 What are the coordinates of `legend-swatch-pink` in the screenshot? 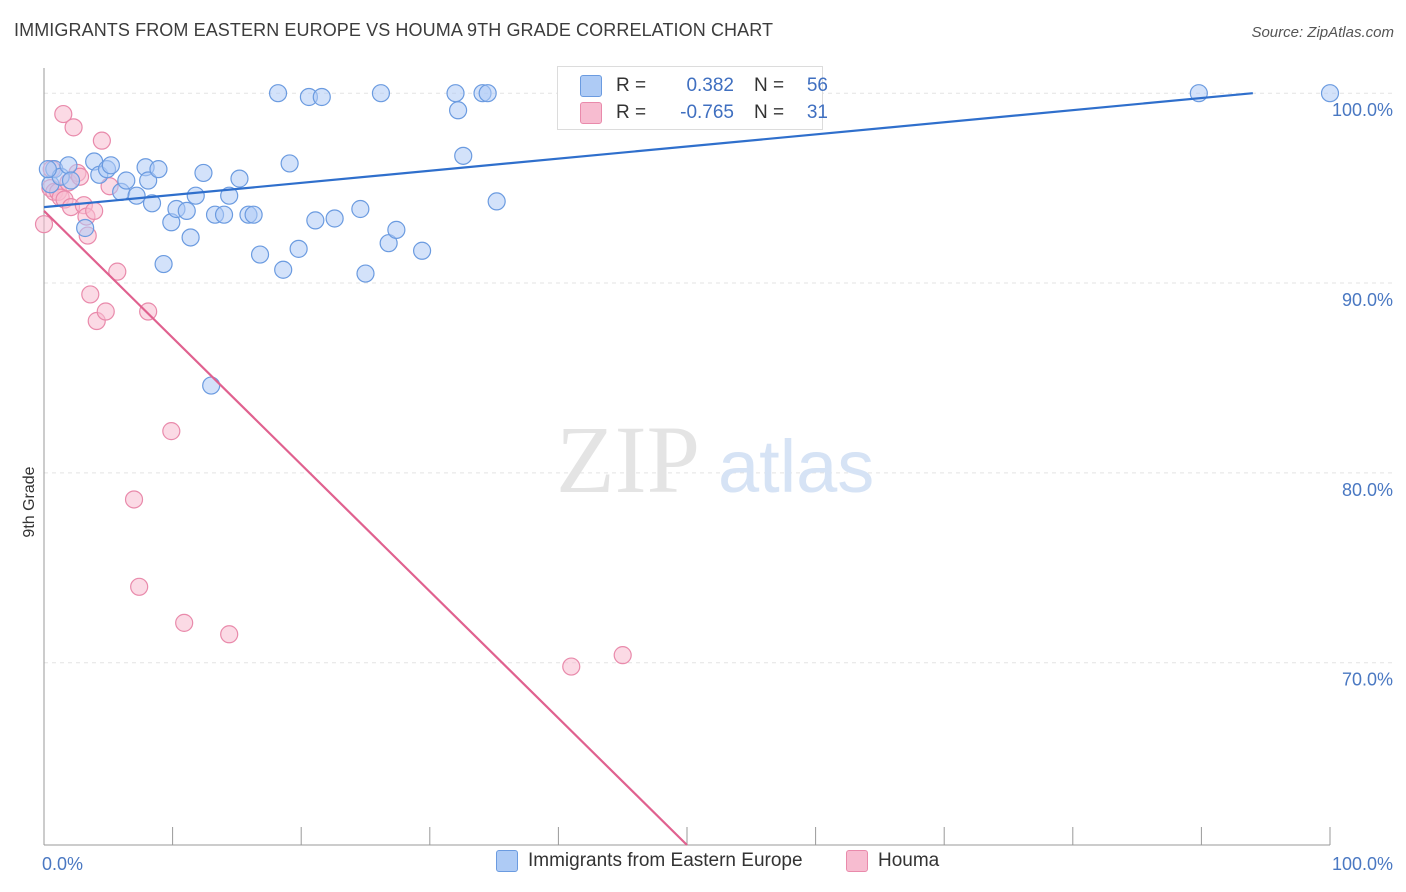 It's located at (857, 861).